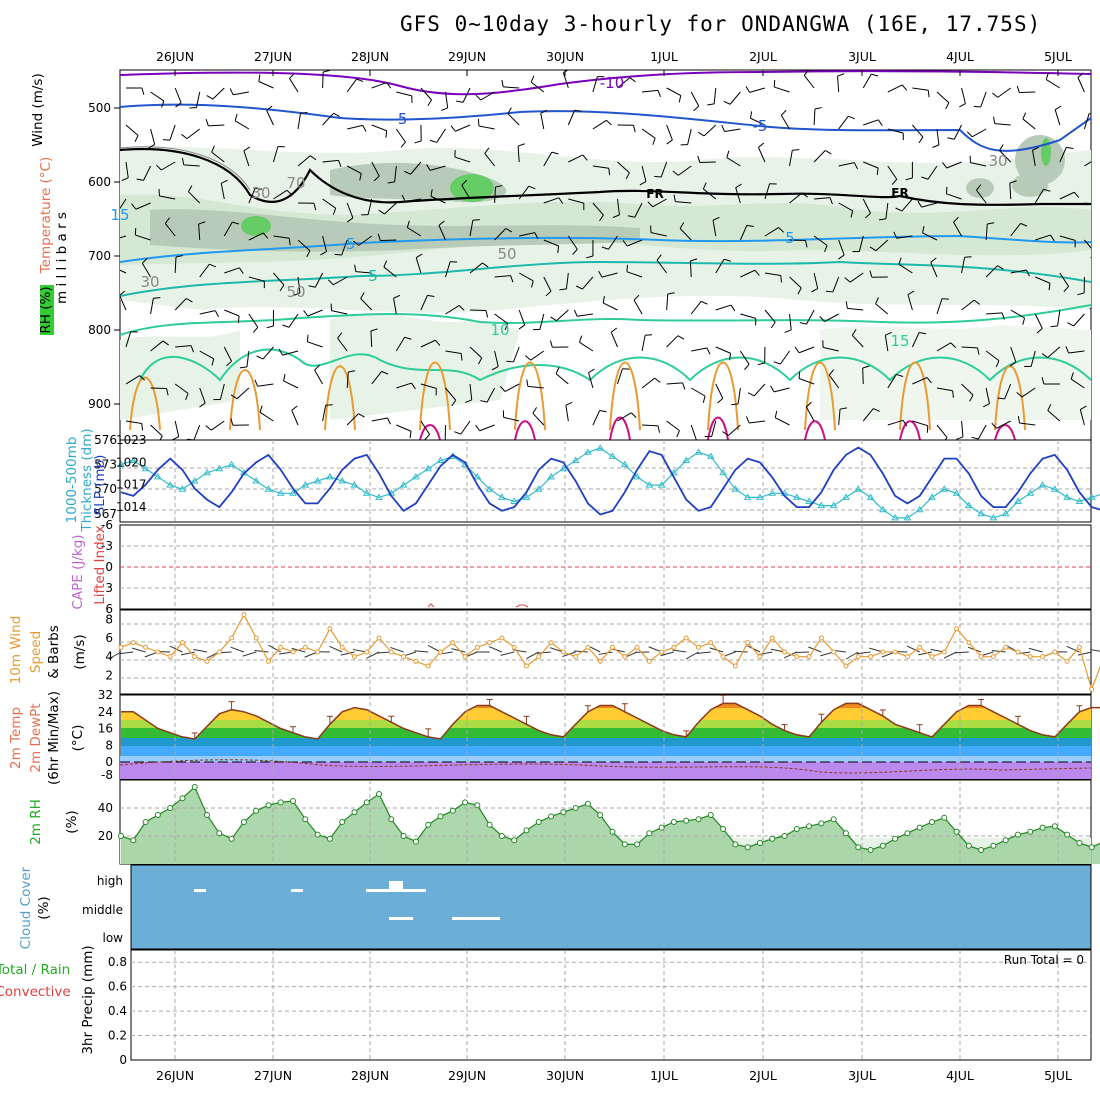  Describe the element at coordinates (44, 907) in the screenshot. I see `cloud-unit-label: (%)` at that location.